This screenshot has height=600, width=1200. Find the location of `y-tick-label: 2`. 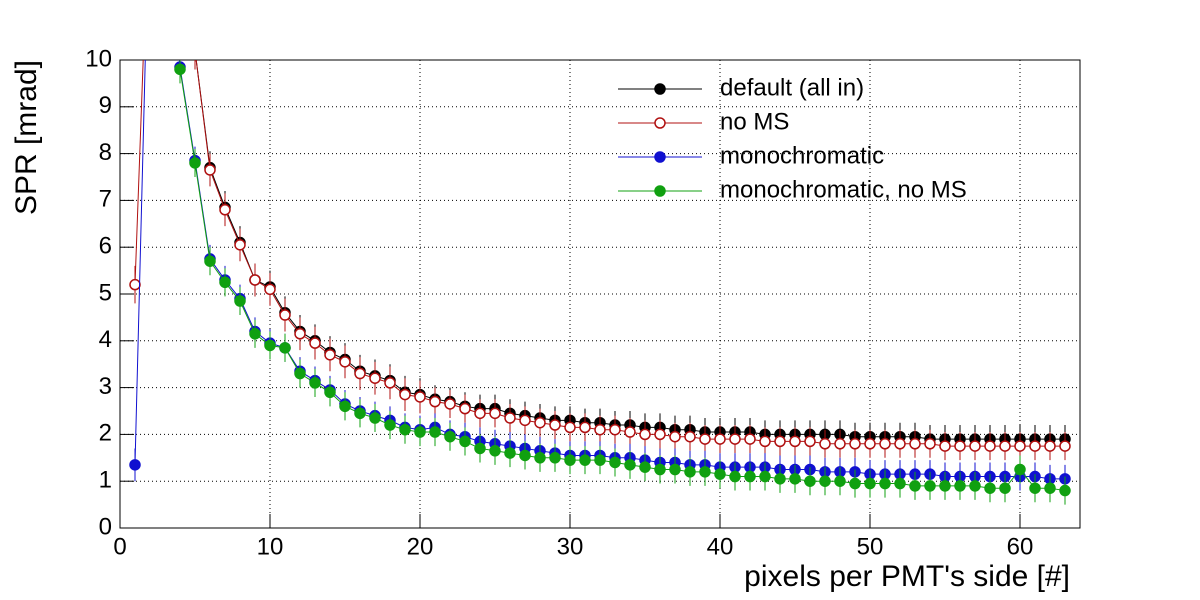

y-tick-label: 2 is located at coordinates (105, 433).